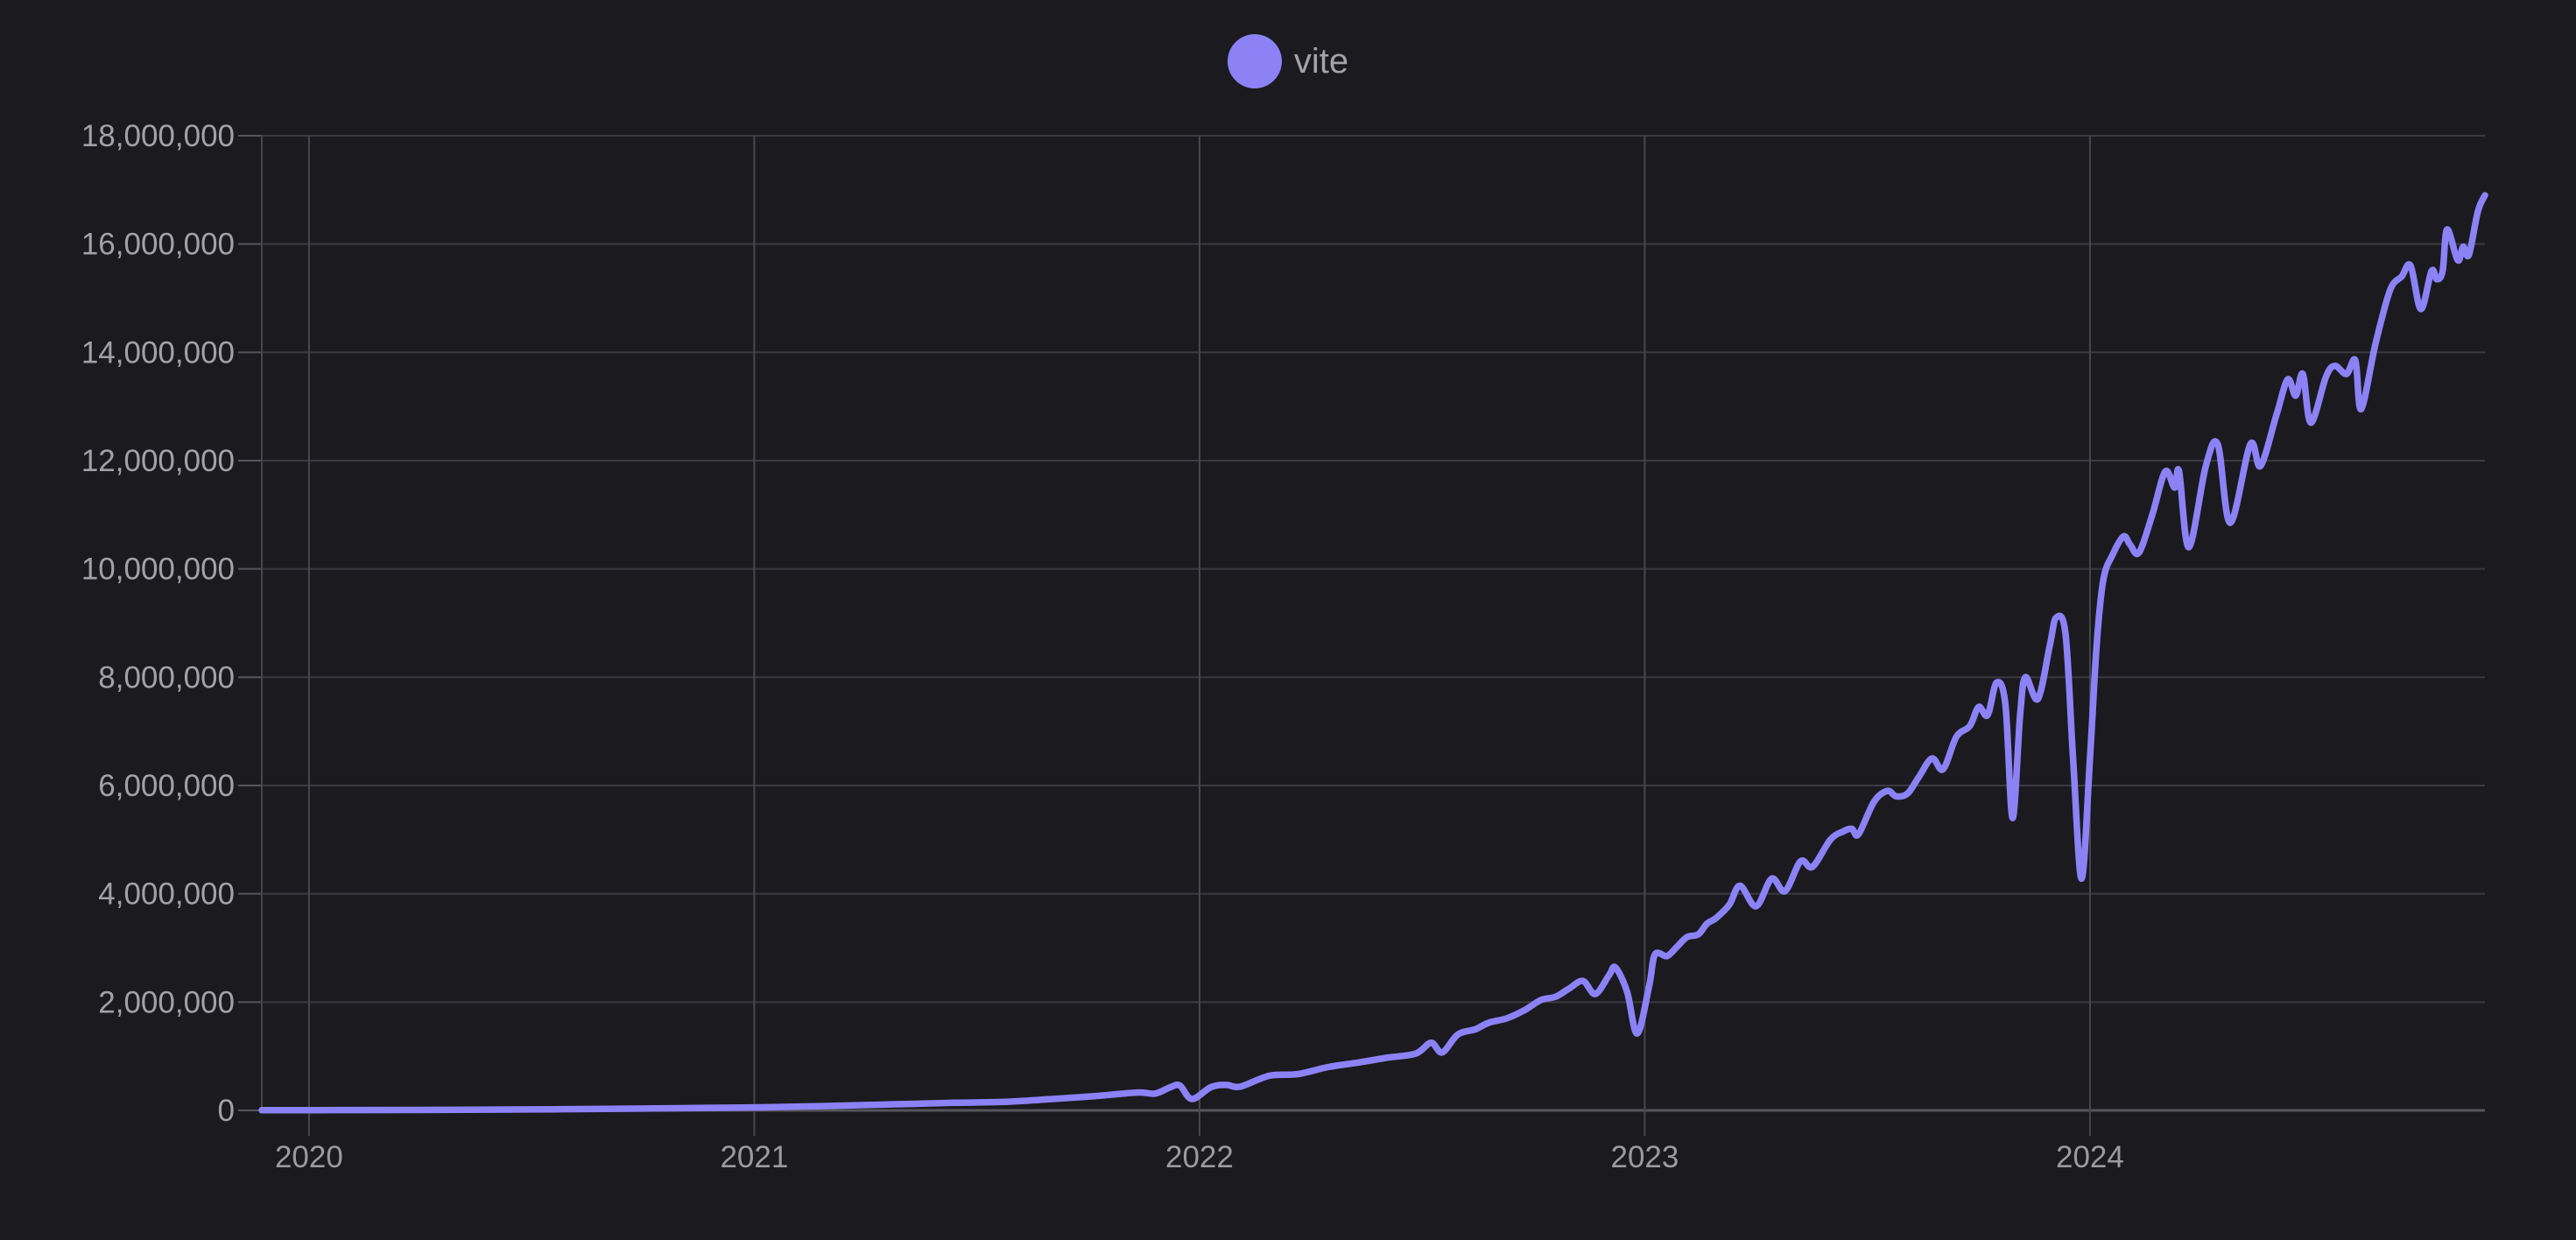  What do you see at coordinates (166, 894) in the screenshot?
I see `y-axis-tick-label: 4,000,000` at bounding box center [166, 894].